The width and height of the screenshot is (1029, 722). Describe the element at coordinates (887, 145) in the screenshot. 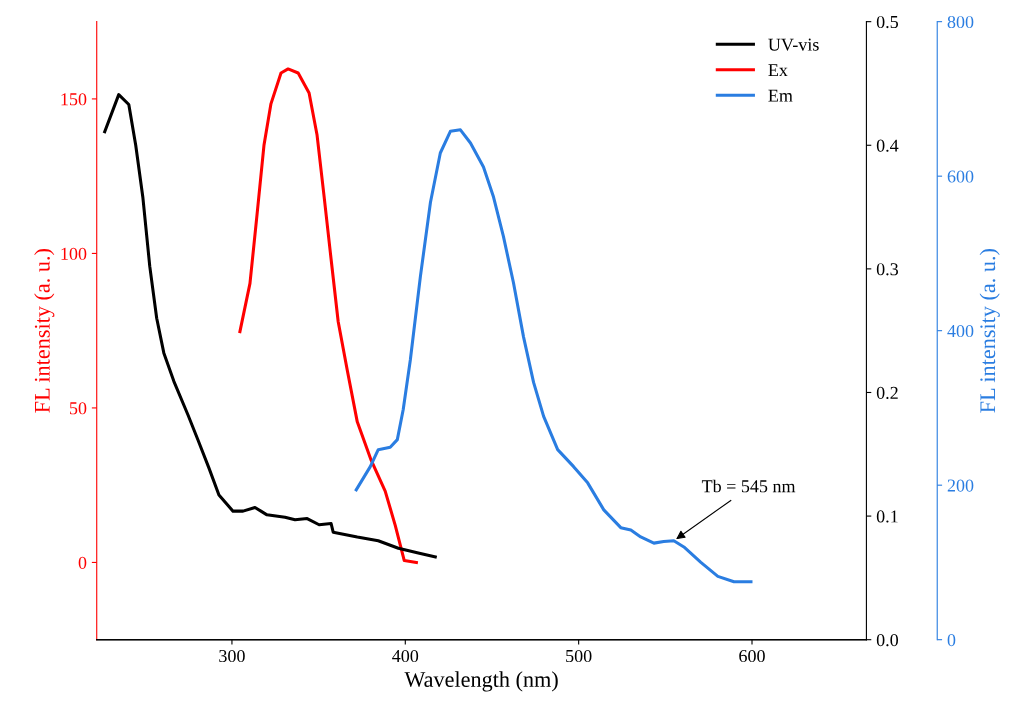

I see `y2-tick-label: 0.4` at that location.